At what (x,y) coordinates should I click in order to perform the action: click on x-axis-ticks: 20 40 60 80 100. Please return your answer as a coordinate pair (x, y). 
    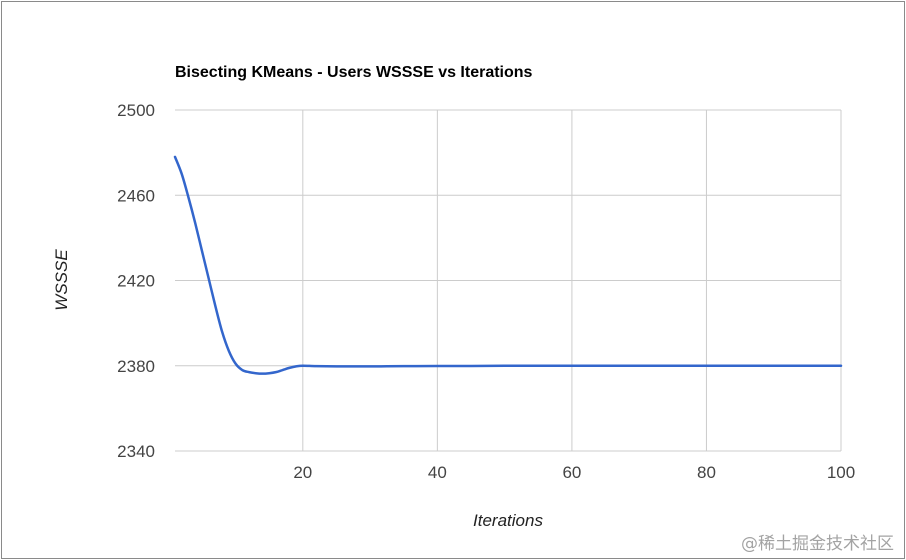
    Looking at the image, I should click on (574, 472).